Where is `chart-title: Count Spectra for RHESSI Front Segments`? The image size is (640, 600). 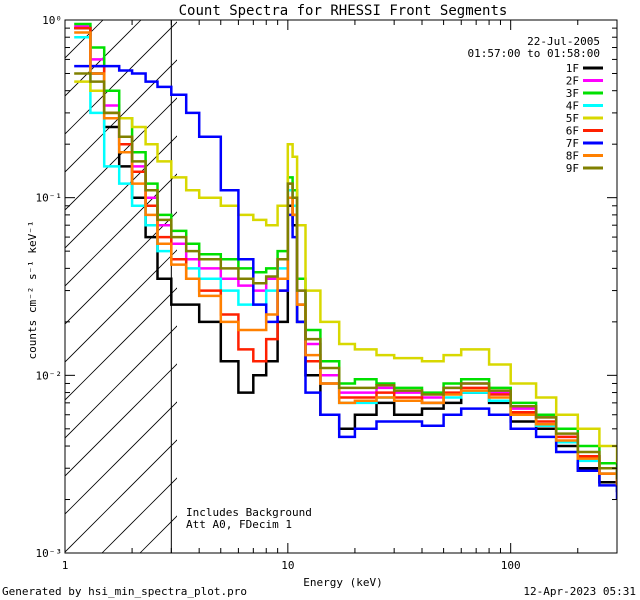 chart-title: Count Spectra for RHESSI Front Segments is located at coordinates (343, 11).